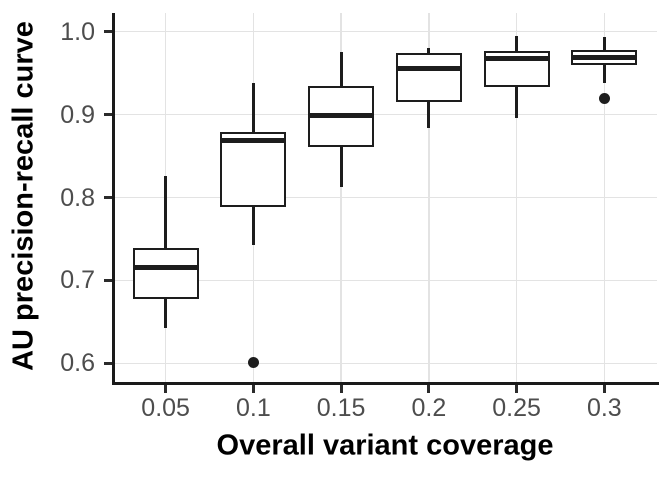  What do you see at coordinates (77, 114) in the screenshot?
I see `y-tick-label: 0.9` at bounding box center [77, 114].